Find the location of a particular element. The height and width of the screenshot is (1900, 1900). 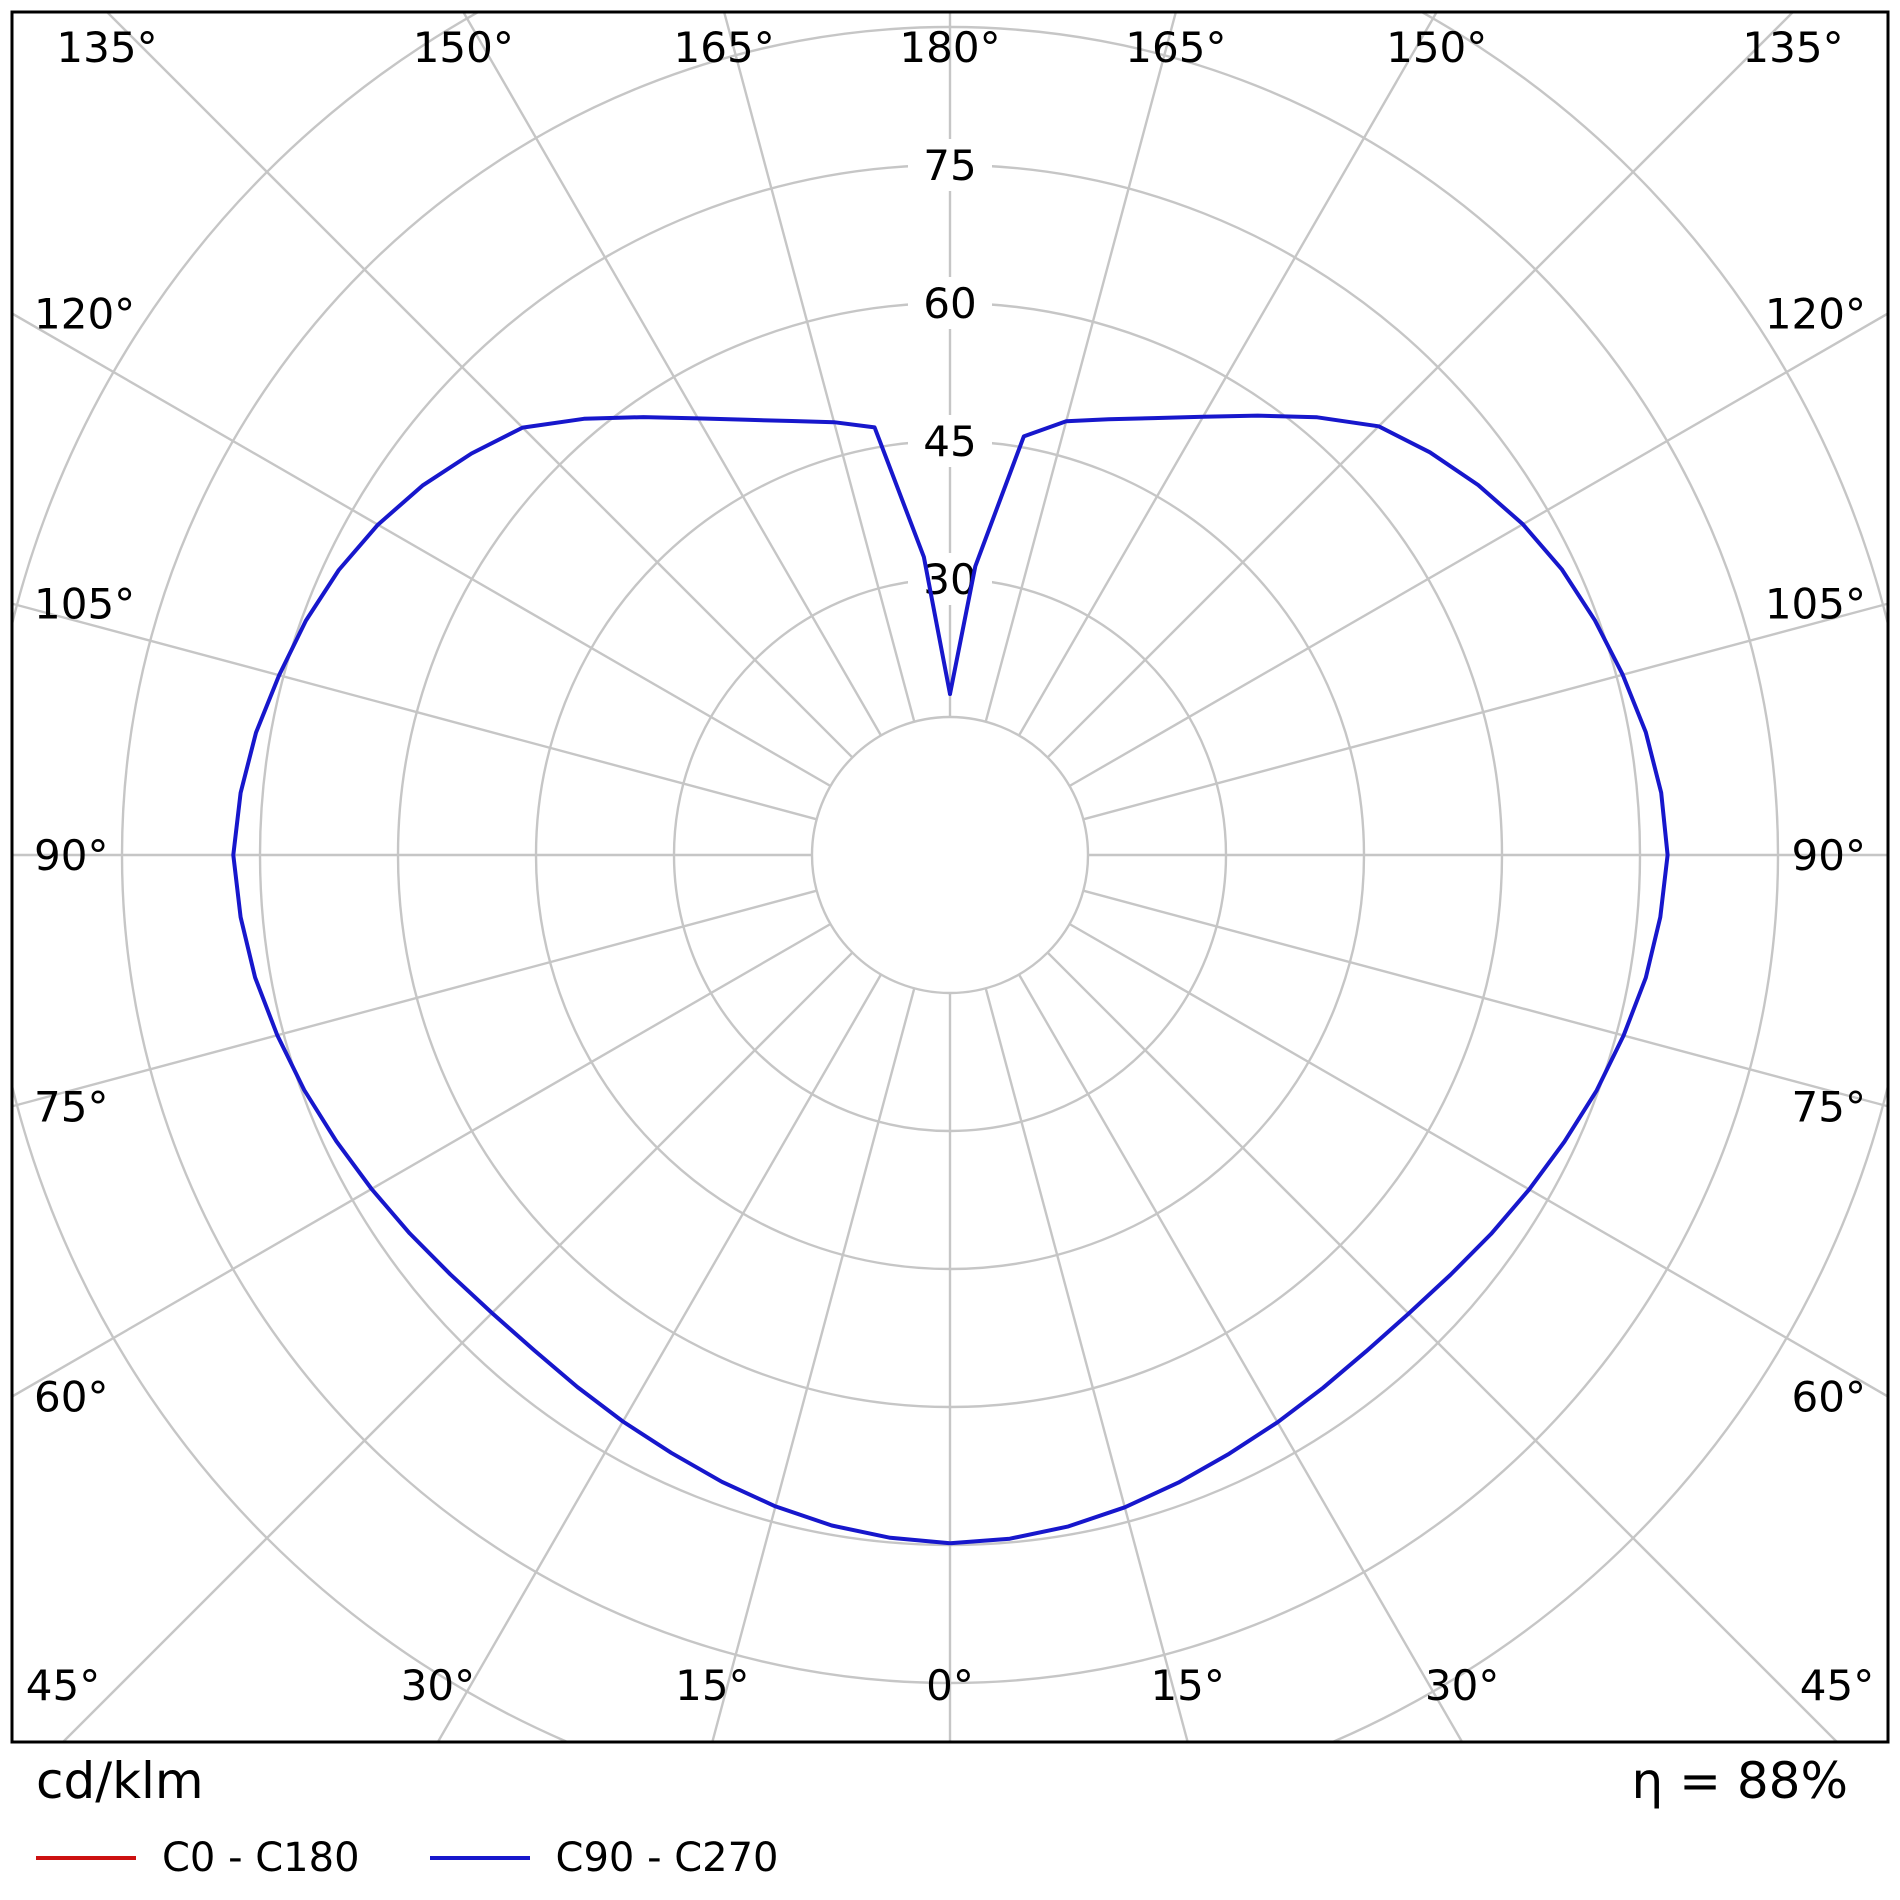

ring-value-label: 60 is located at coordinates (949, 303).